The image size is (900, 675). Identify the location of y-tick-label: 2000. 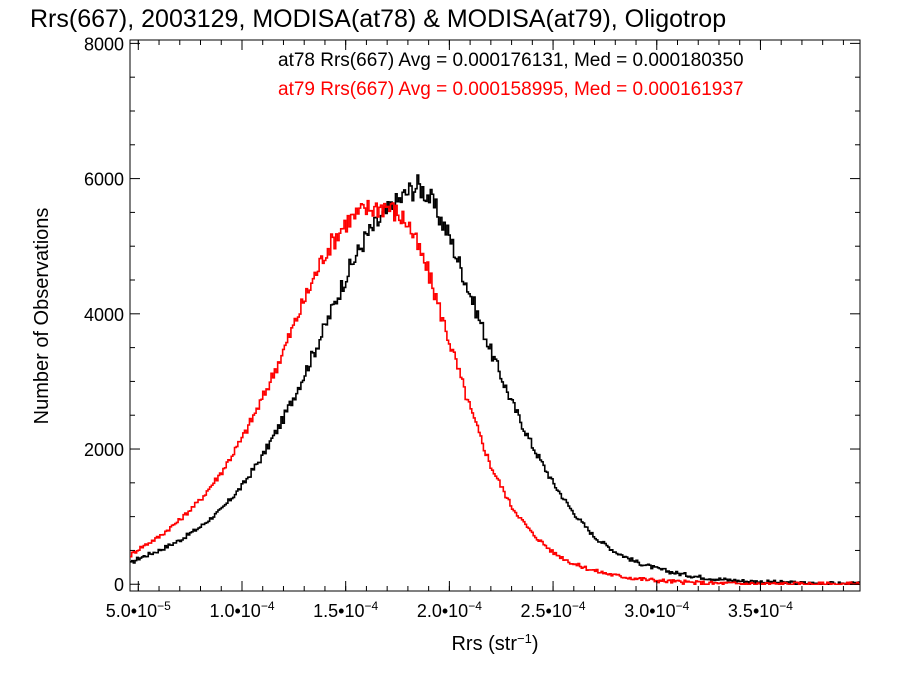
(104, 450).